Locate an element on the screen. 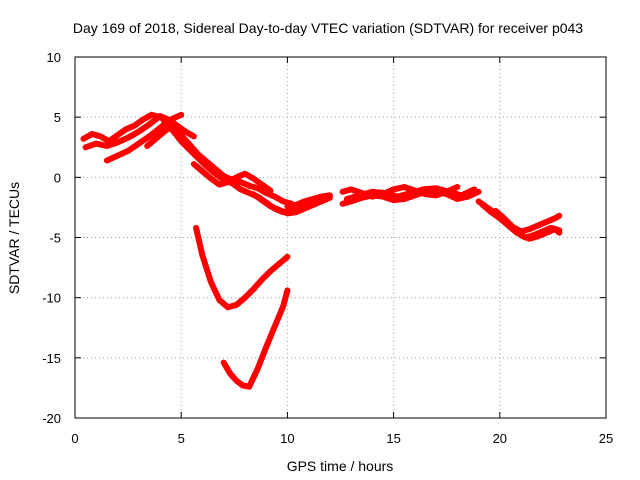  x-axis-label: GPS time / hours is located at coordinates (340, 466).